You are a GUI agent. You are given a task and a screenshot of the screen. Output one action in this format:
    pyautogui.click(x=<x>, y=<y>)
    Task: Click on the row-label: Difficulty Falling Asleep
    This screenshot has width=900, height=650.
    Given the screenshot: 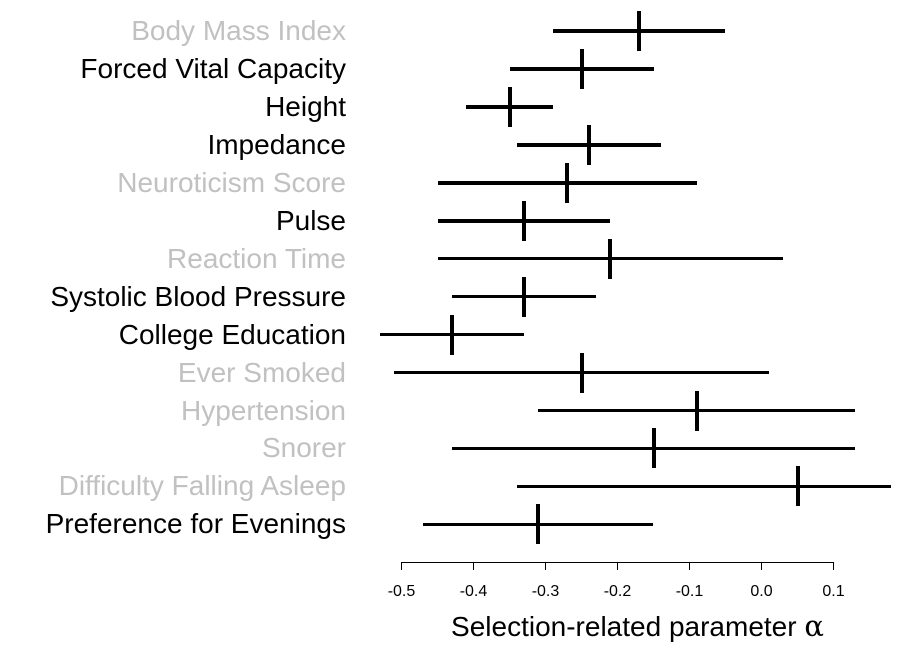 What is the action you would take?
    pyautogui.click(x=202, y=486)
    